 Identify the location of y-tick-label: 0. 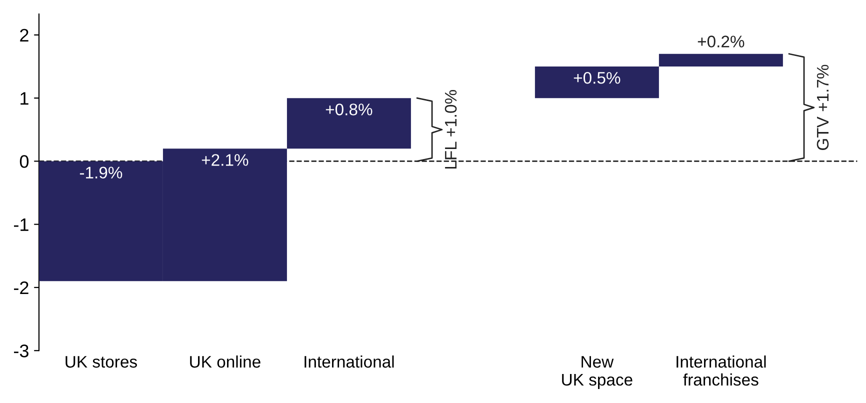
(24, 161).